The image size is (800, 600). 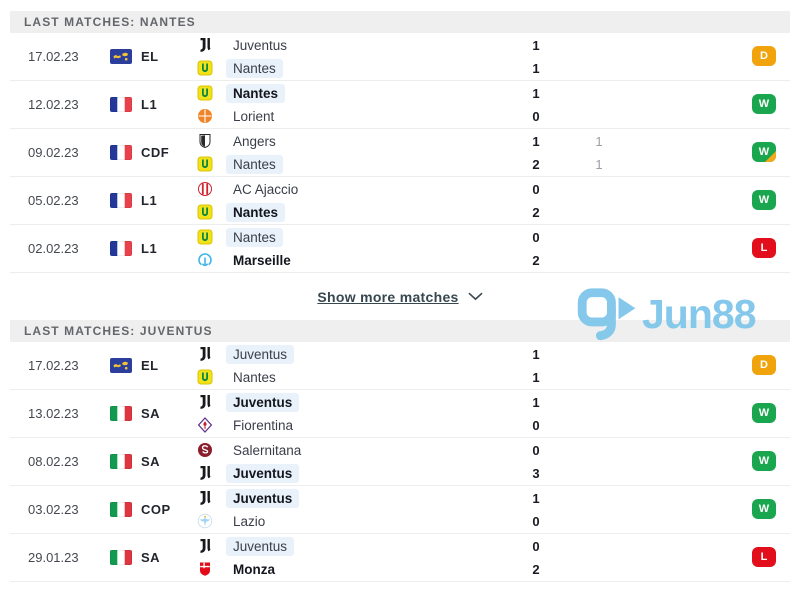 What do you see at coordinates (493, 164) in the screenshot?
I see `team-line: Nantes 2 1` at bounding box center [493, 164].